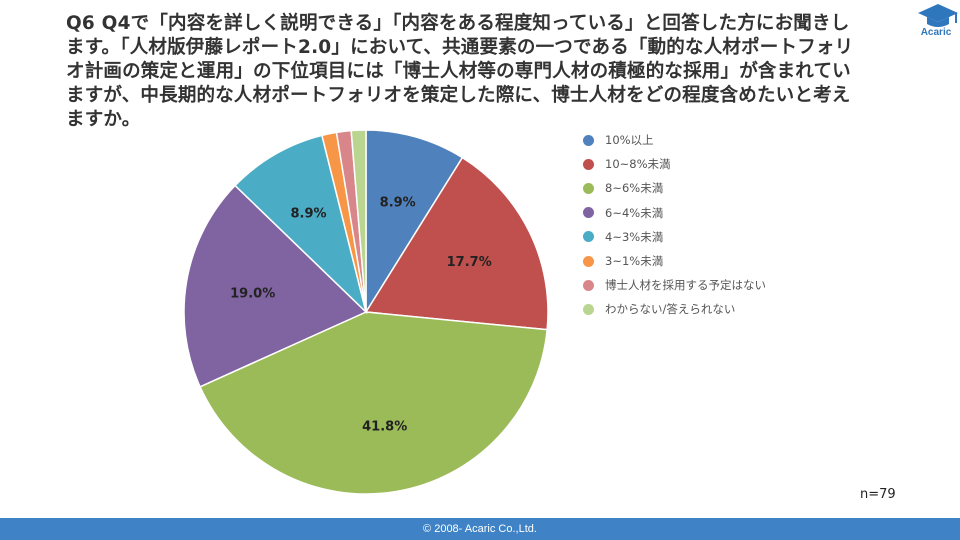 Image resolution: width=960 pixels, height=540 pixels. What do you see at coordinates (634, 236) in the screenshot?
I see `legend-label-4: 4~3%未満` at bounding box center [634, 236].